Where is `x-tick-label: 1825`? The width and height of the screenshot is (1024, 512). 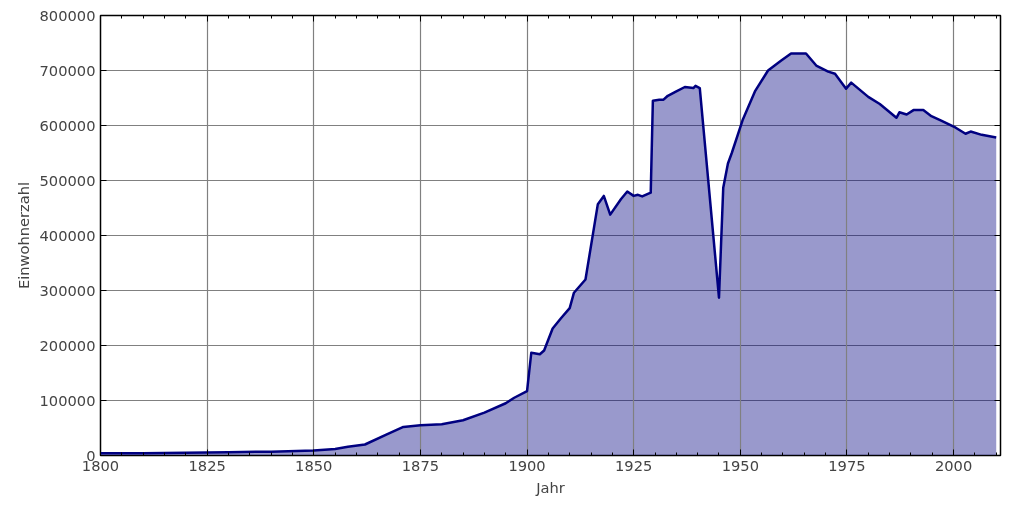 x-tick-label: 1825 is located at coordinates (207, 465).